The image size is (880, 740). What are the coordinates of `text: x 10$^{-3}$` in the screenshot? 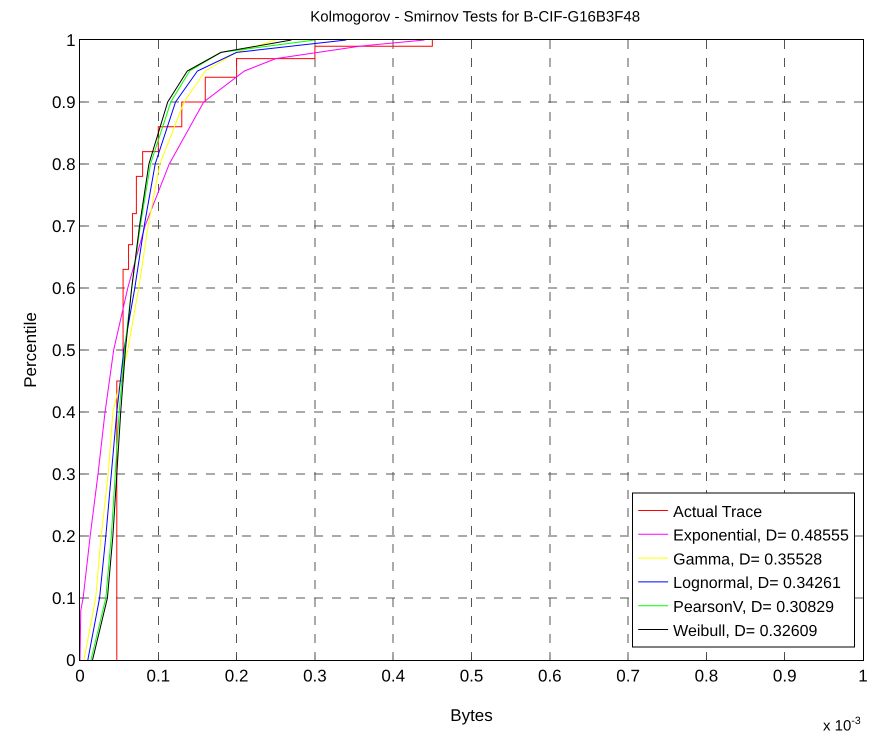 It's located at (842, 724).